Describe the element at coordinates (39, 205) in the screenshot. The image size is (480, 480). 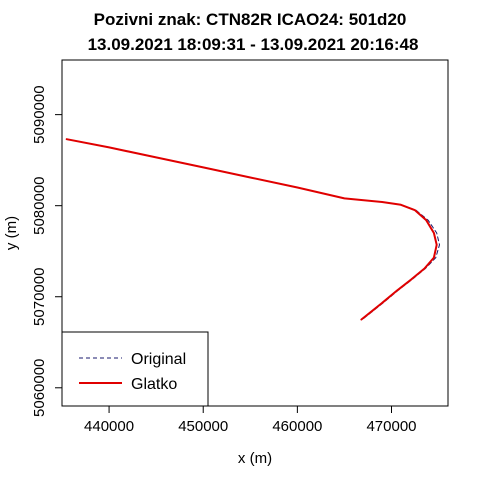
I see `y-tick-label: 5080000` at that location.